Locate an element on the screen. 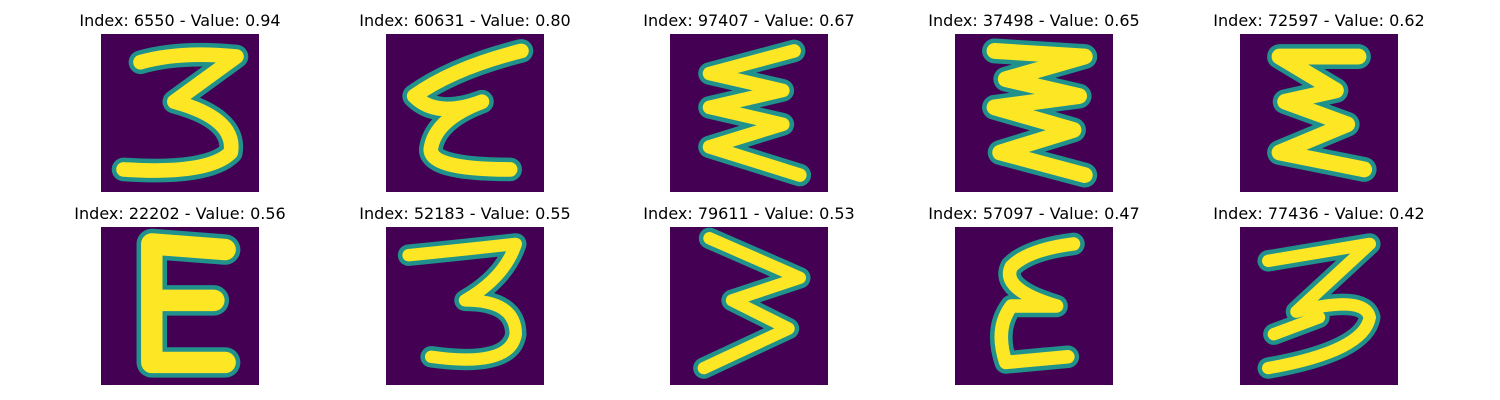 Image resolution: width=1500 pixels, height=400 pixels. panel: Index: 77436 - Value: 0.42 is located at coordinates (1319, 300).